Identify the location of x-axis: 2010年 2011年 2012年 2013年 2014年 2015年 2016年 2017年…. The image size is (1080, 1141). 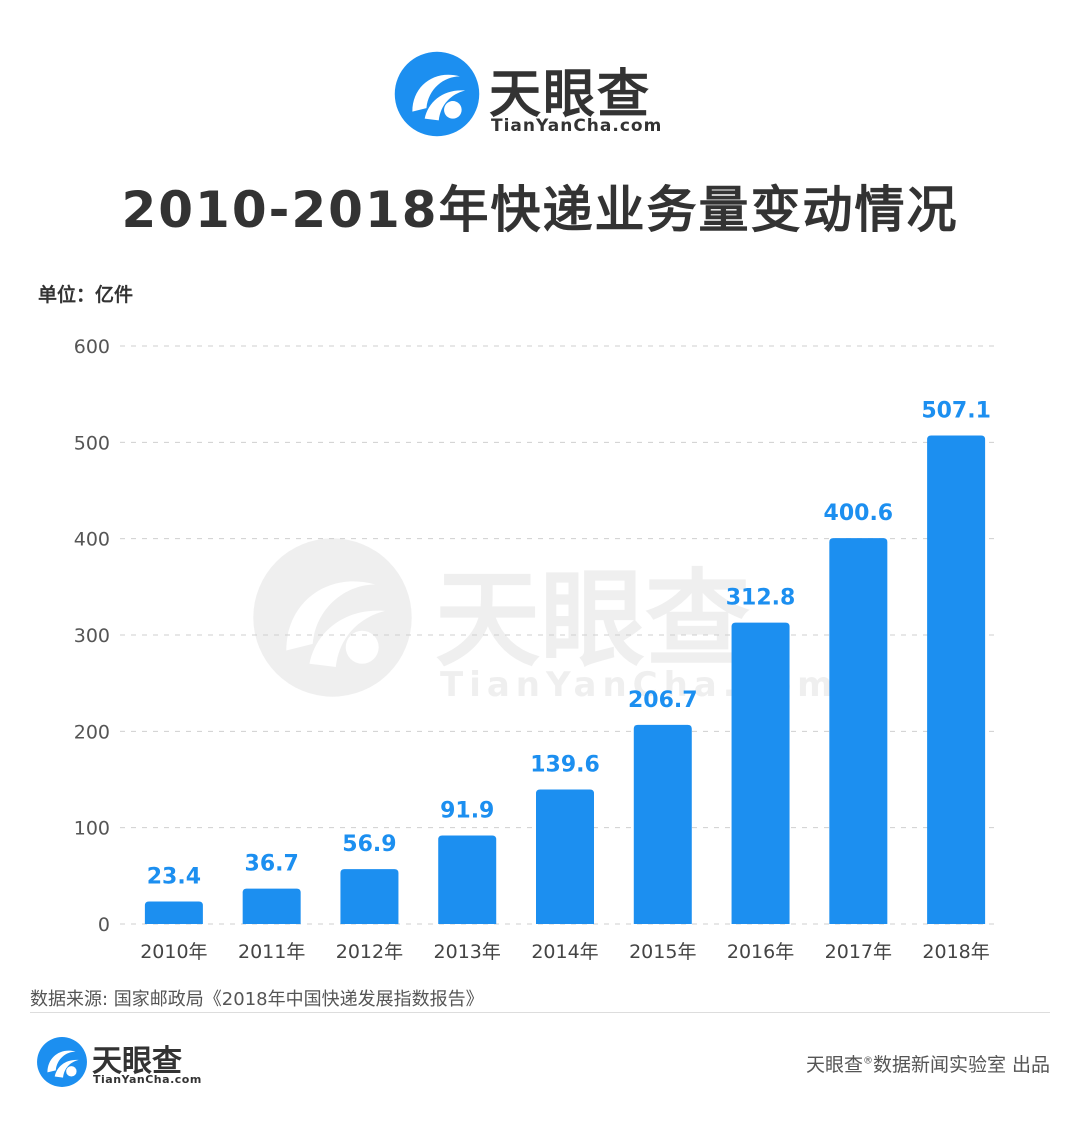
(565, 952).